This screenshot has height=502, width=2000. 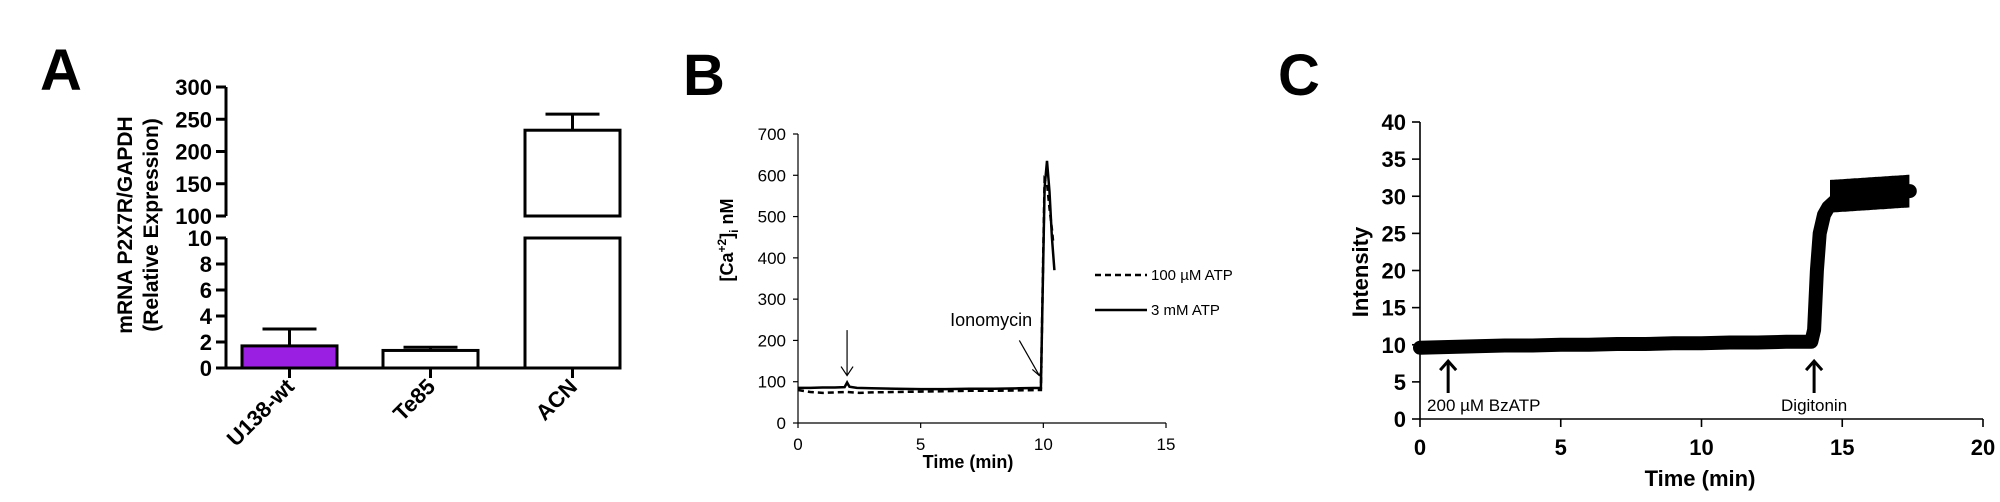 What do you see at coordinates (1192, 275) in the screenshot?
I see `legend-label: 100 µM ATP` at bounding box center [1192, 275].